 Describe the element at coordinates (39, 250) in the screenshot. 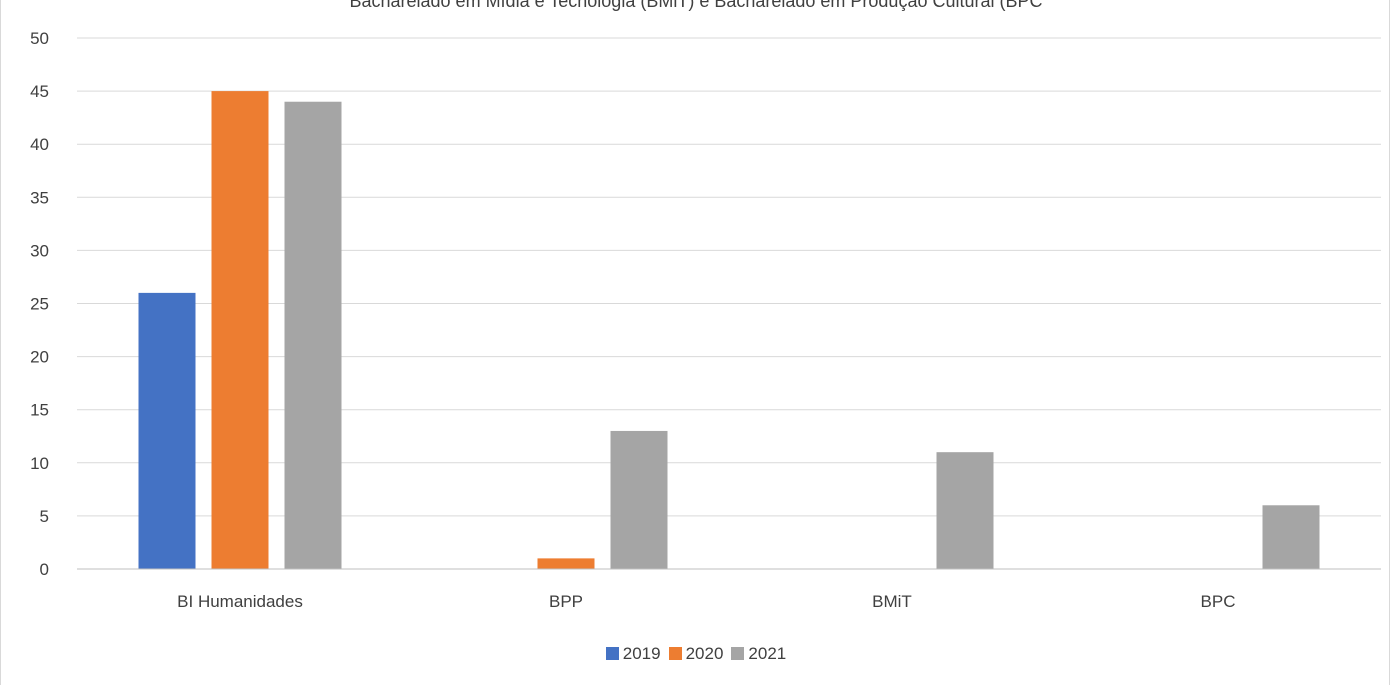

I see `y-tick-label: 30` at that location.